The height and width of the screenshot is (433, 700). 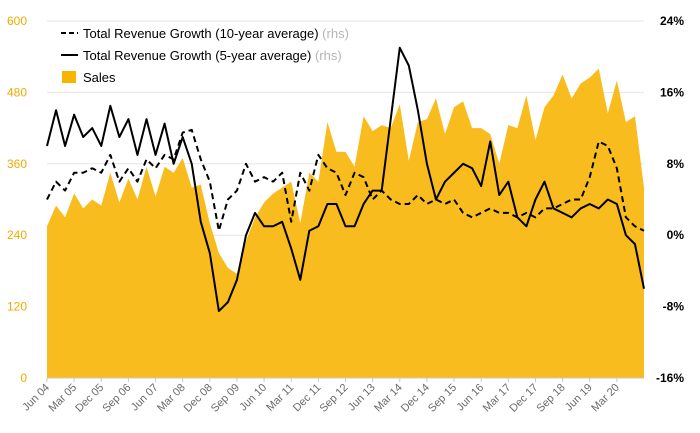 I want to click on x-tick-label: Jun 10, so click(x=253, y=398).